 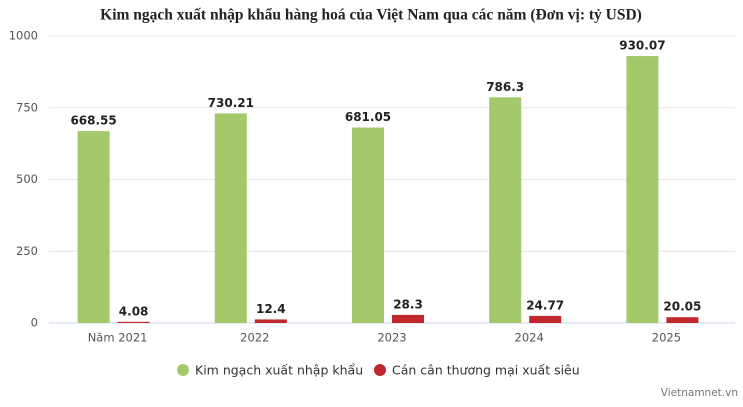 I want to click on x-tick-label: 2022, so click(x=254, y=338).